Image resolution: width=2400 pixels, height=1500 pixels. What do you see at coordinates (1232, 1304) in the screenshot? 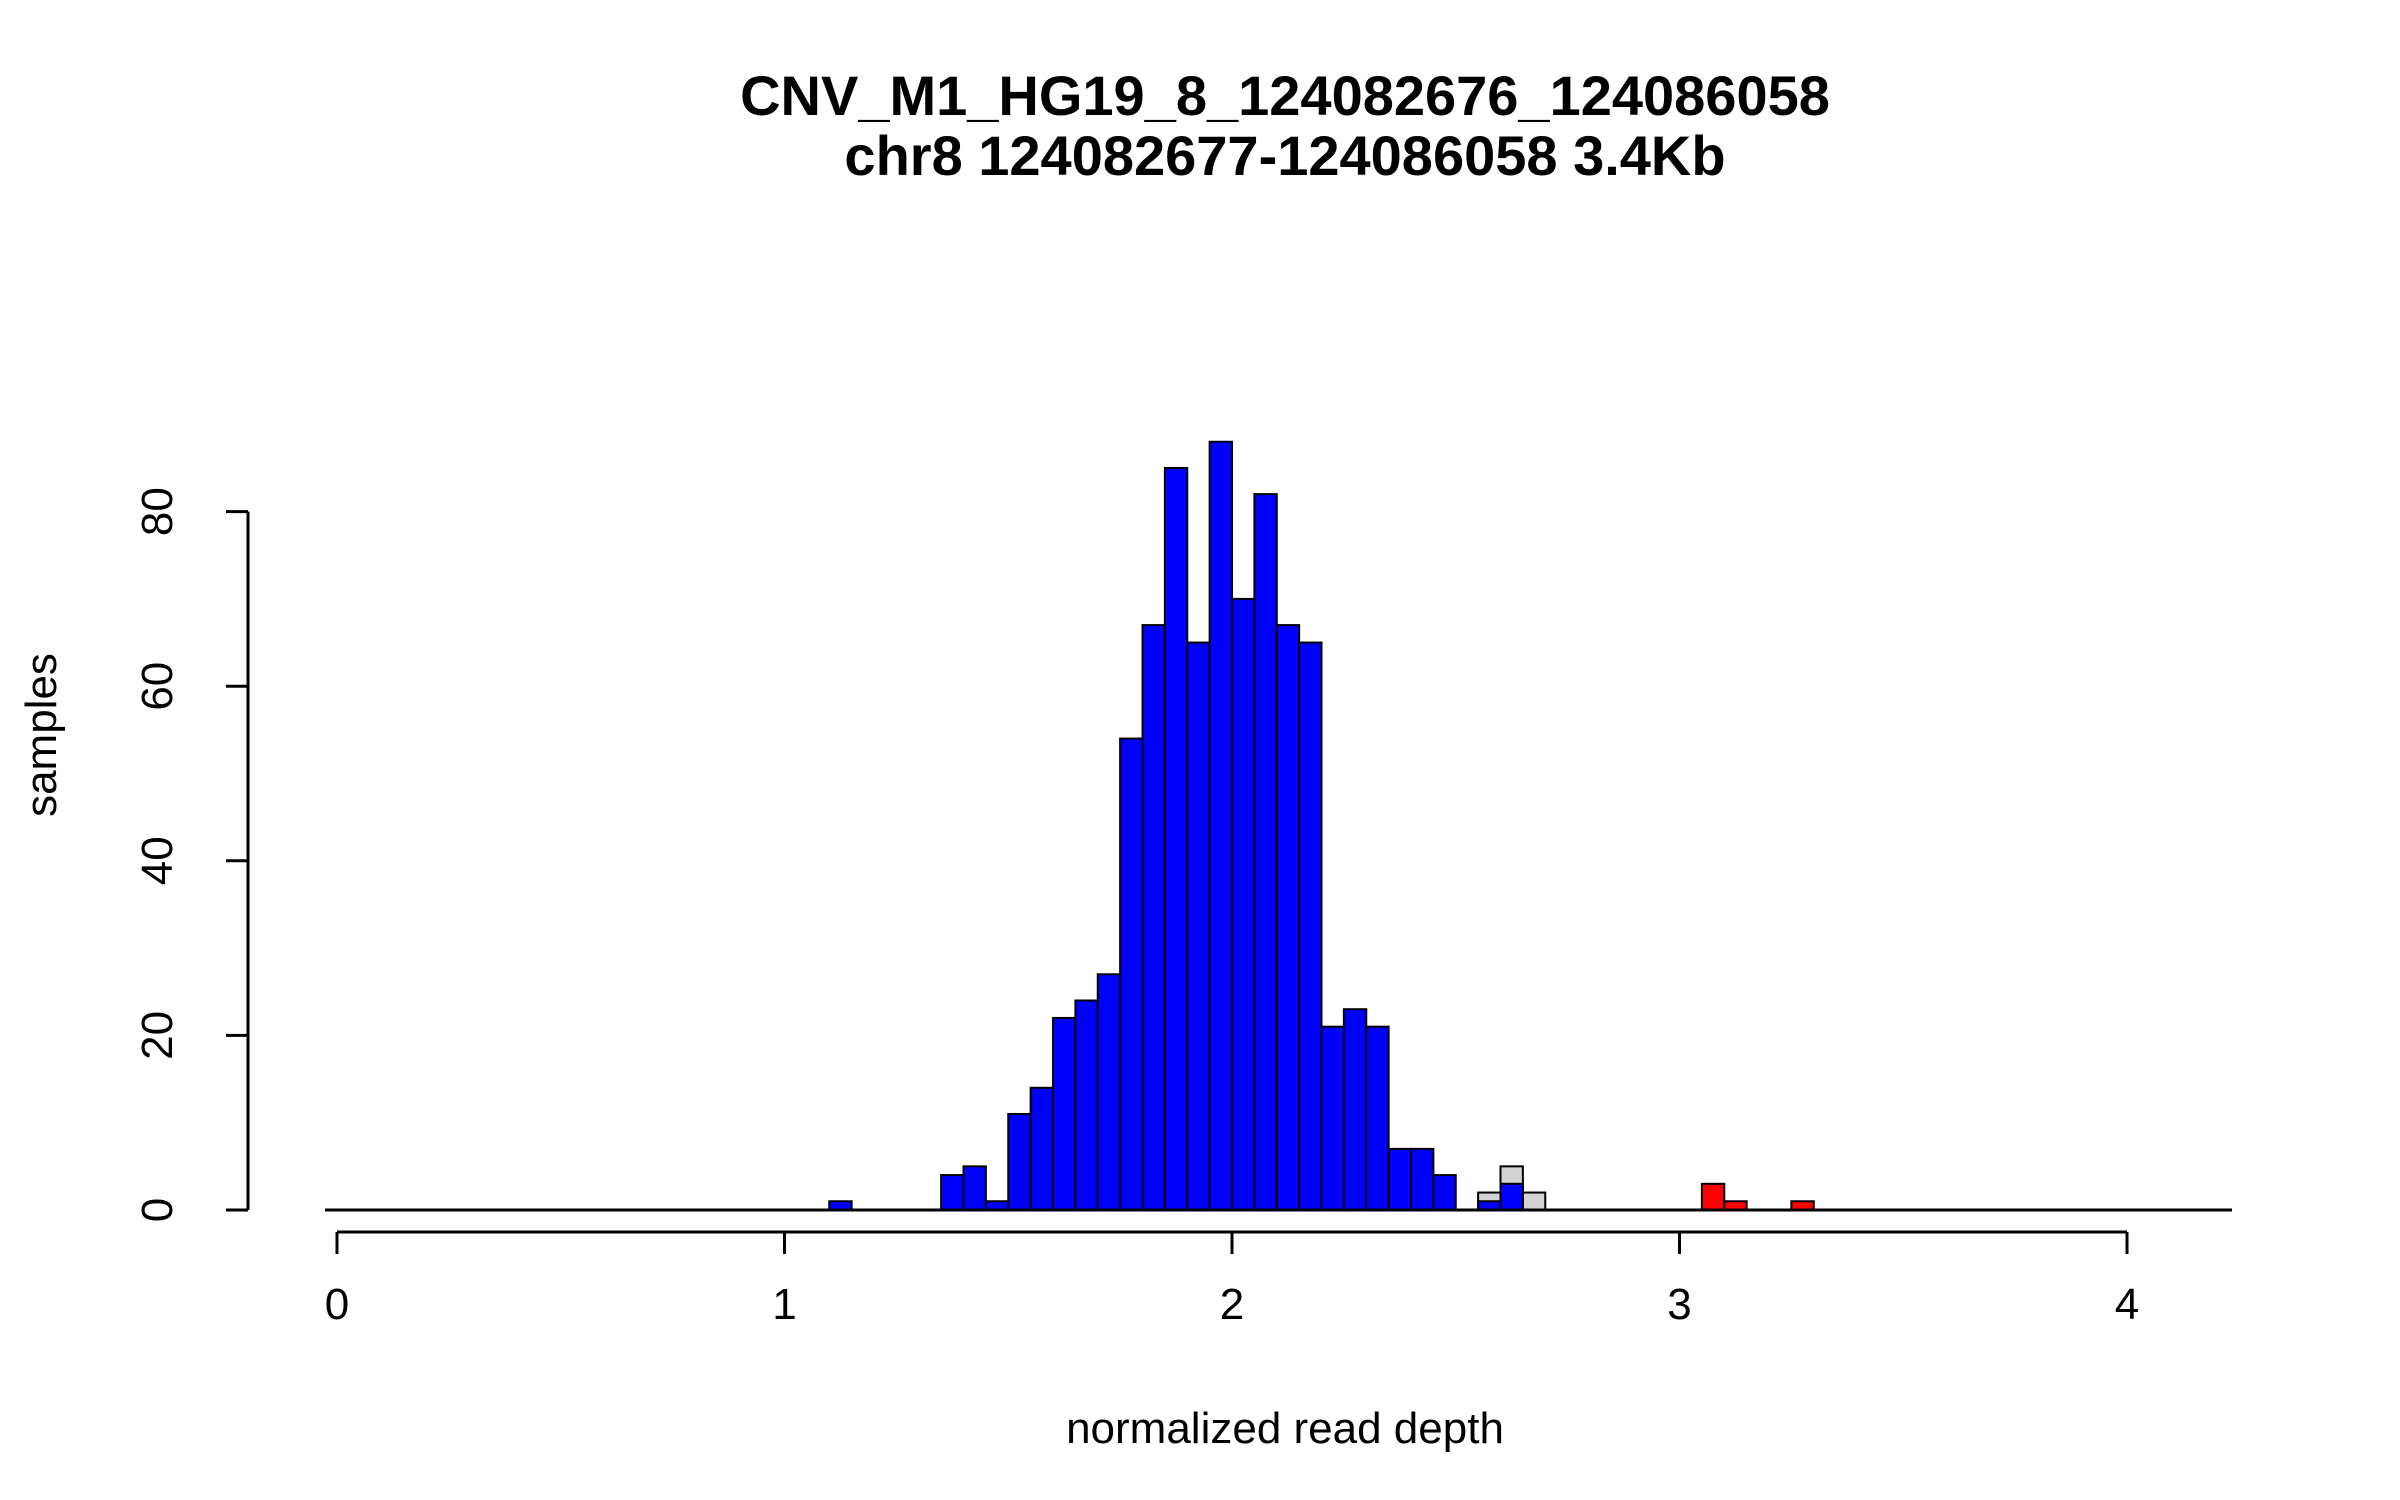
I see `x-tick-label-2: 2` at bounding box center [1232, 1304].